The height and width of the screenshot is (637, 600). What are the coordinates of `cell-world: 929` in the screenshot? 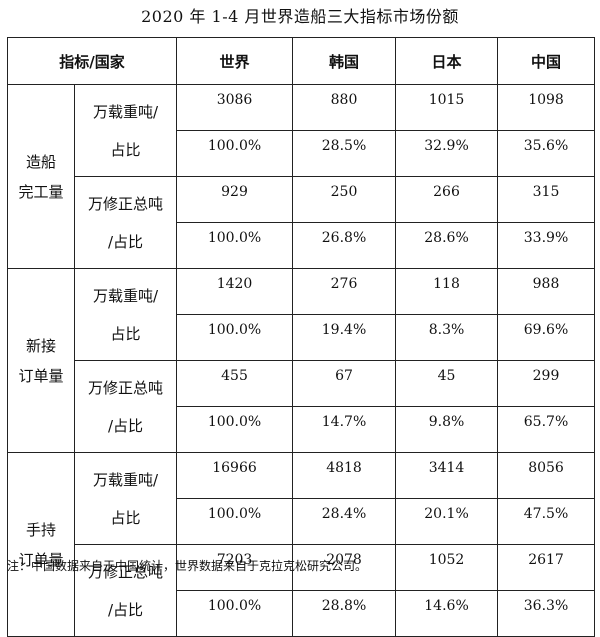 It's located at (235, 199).